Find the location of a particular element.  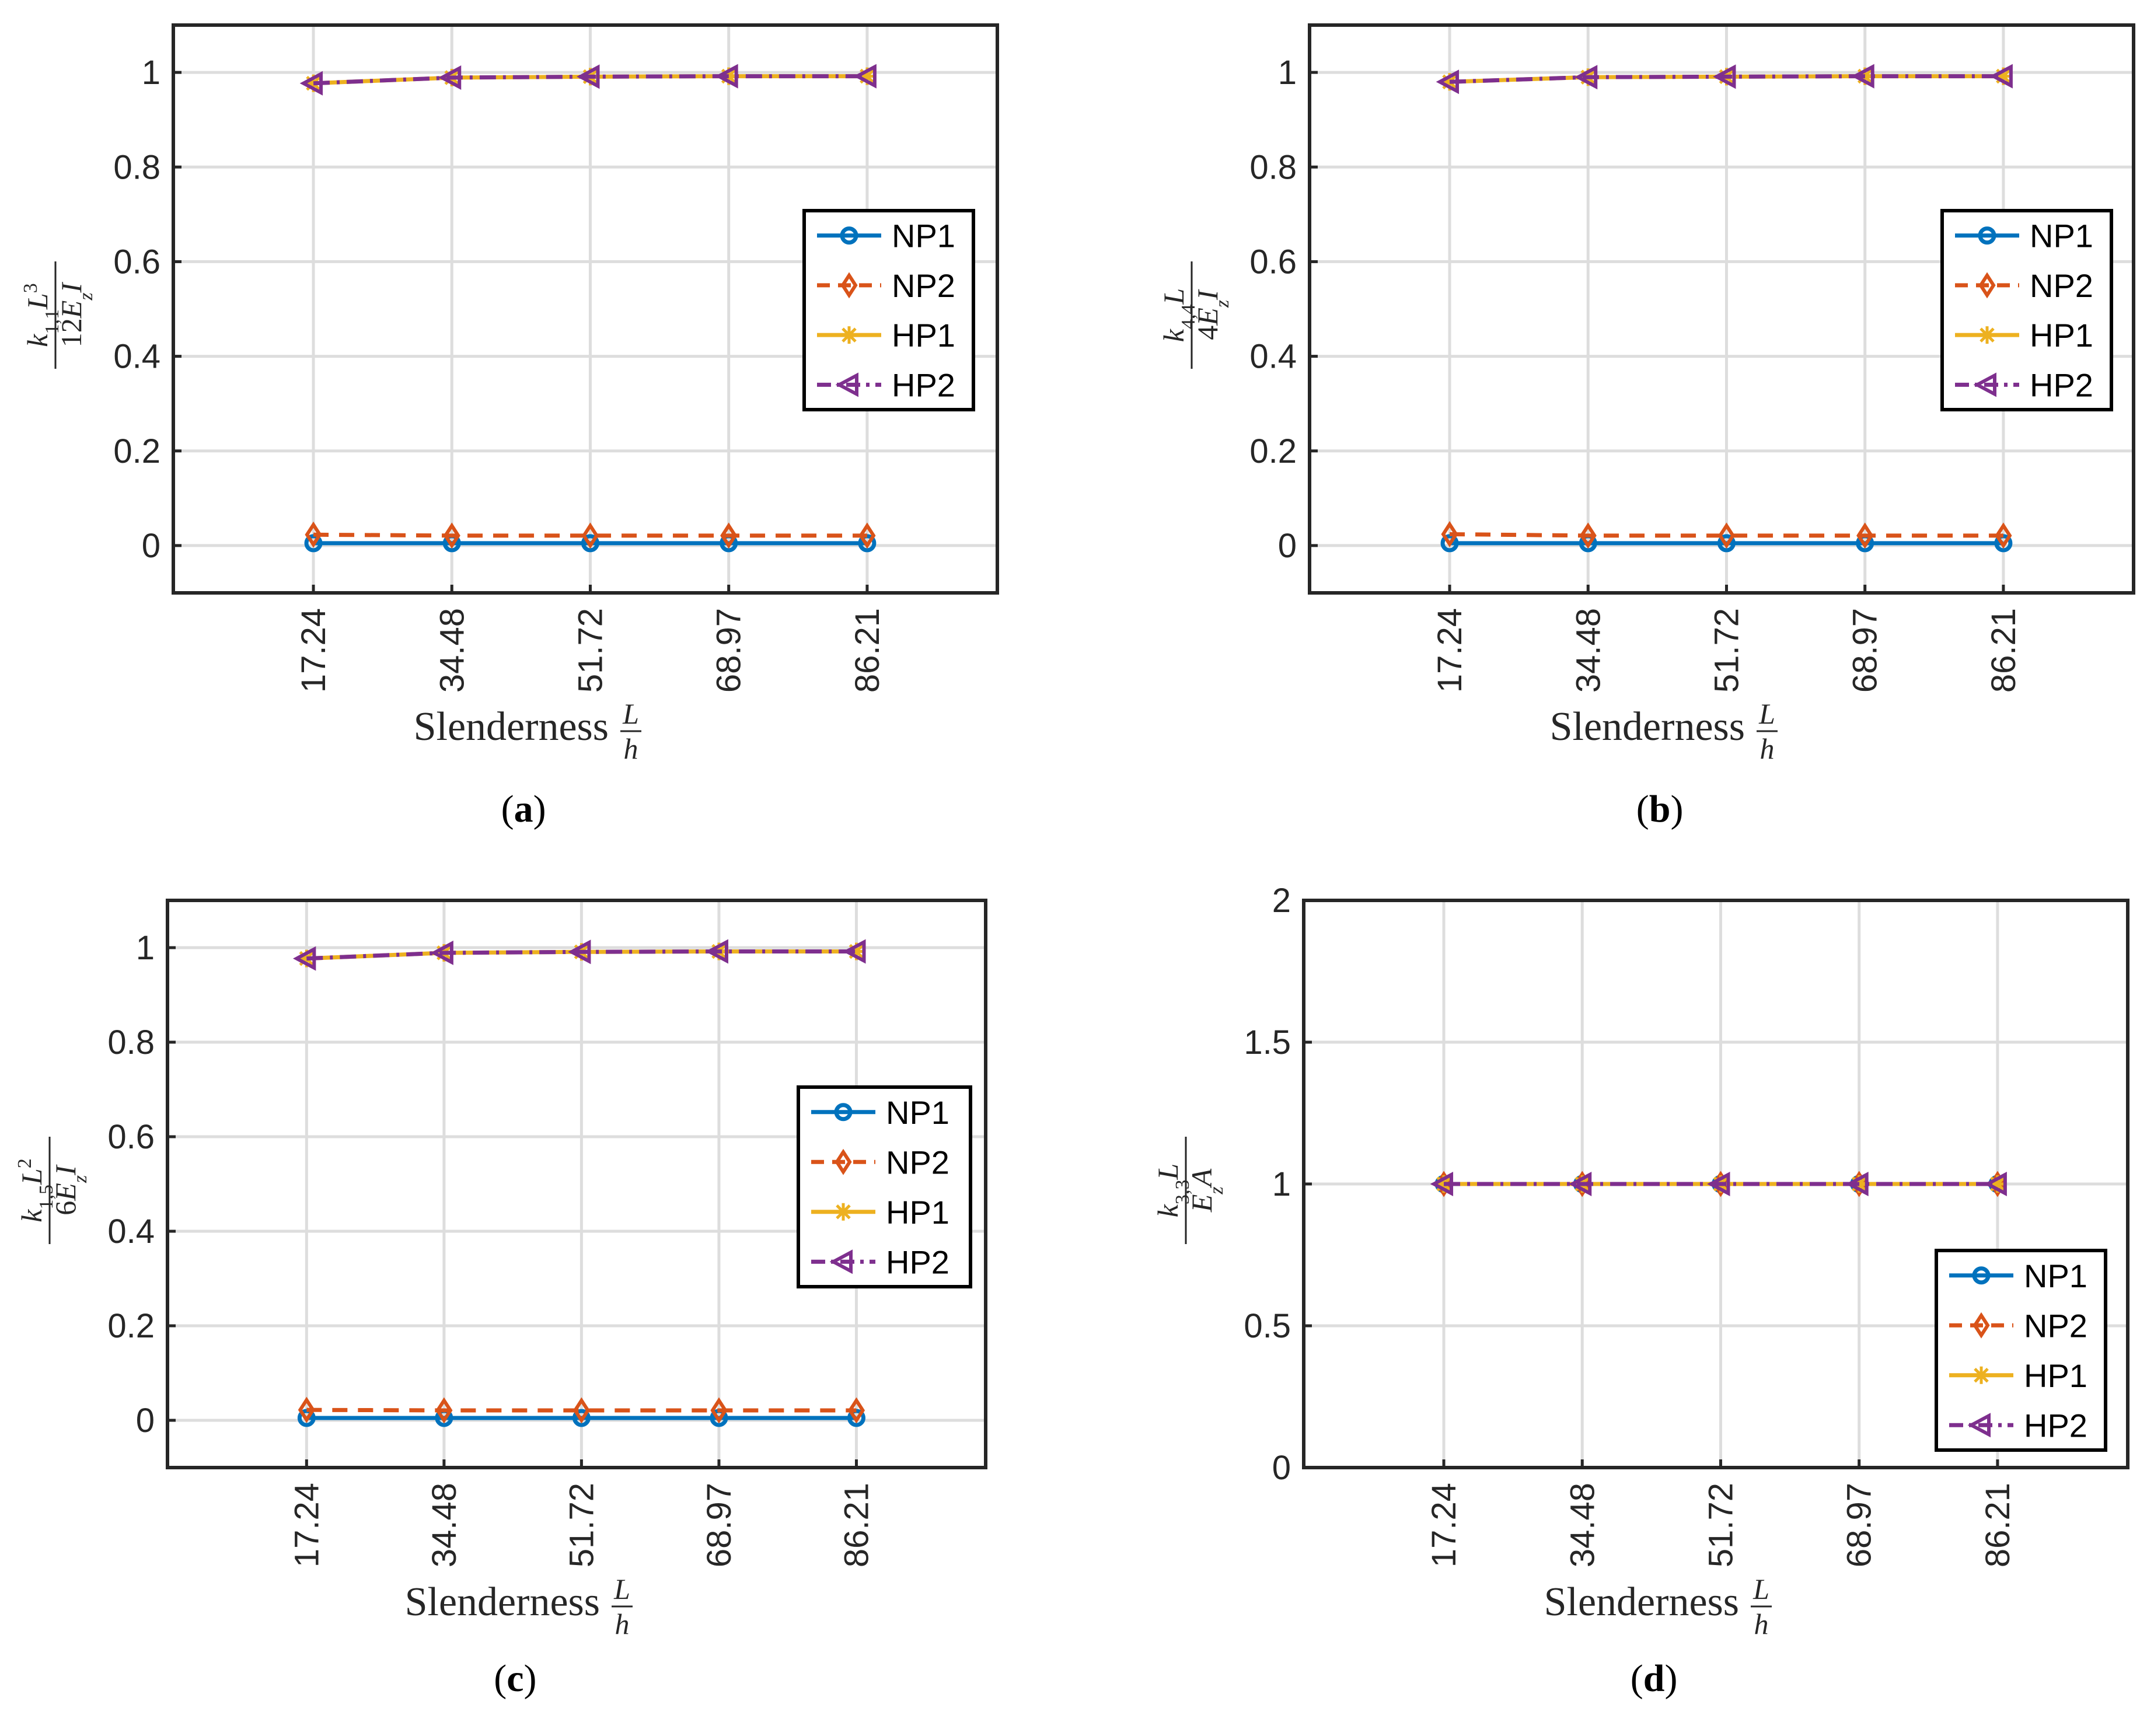

y-axis-label-den: 12EzI is located at coordinates (76, 314).